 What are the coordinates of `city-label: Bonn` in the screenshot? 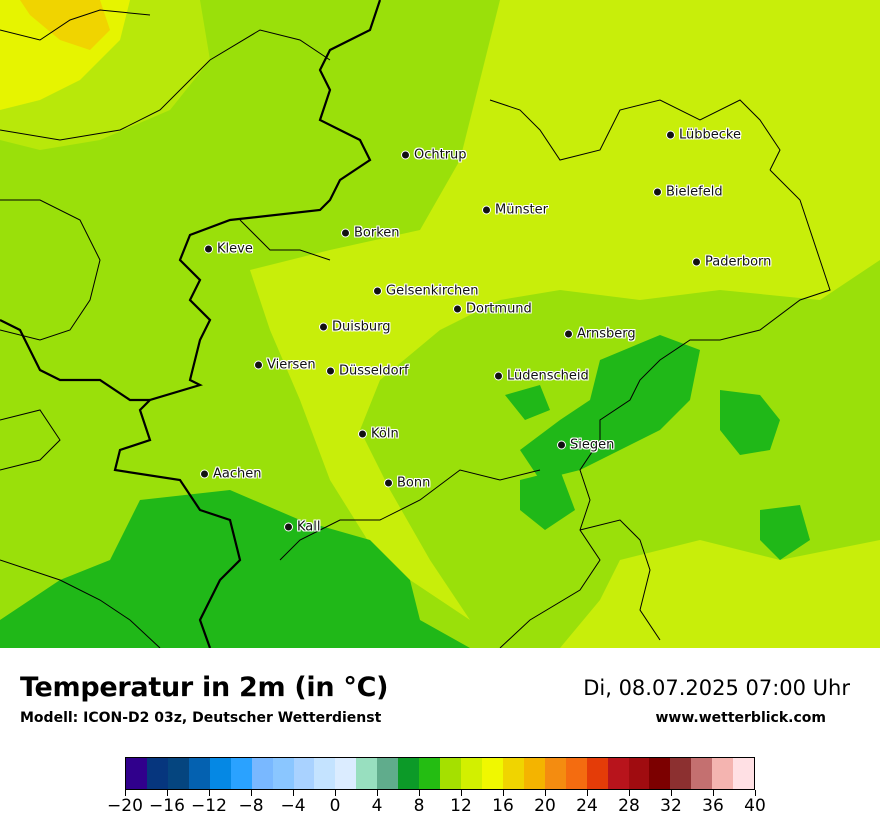 It's located at (414, 483).